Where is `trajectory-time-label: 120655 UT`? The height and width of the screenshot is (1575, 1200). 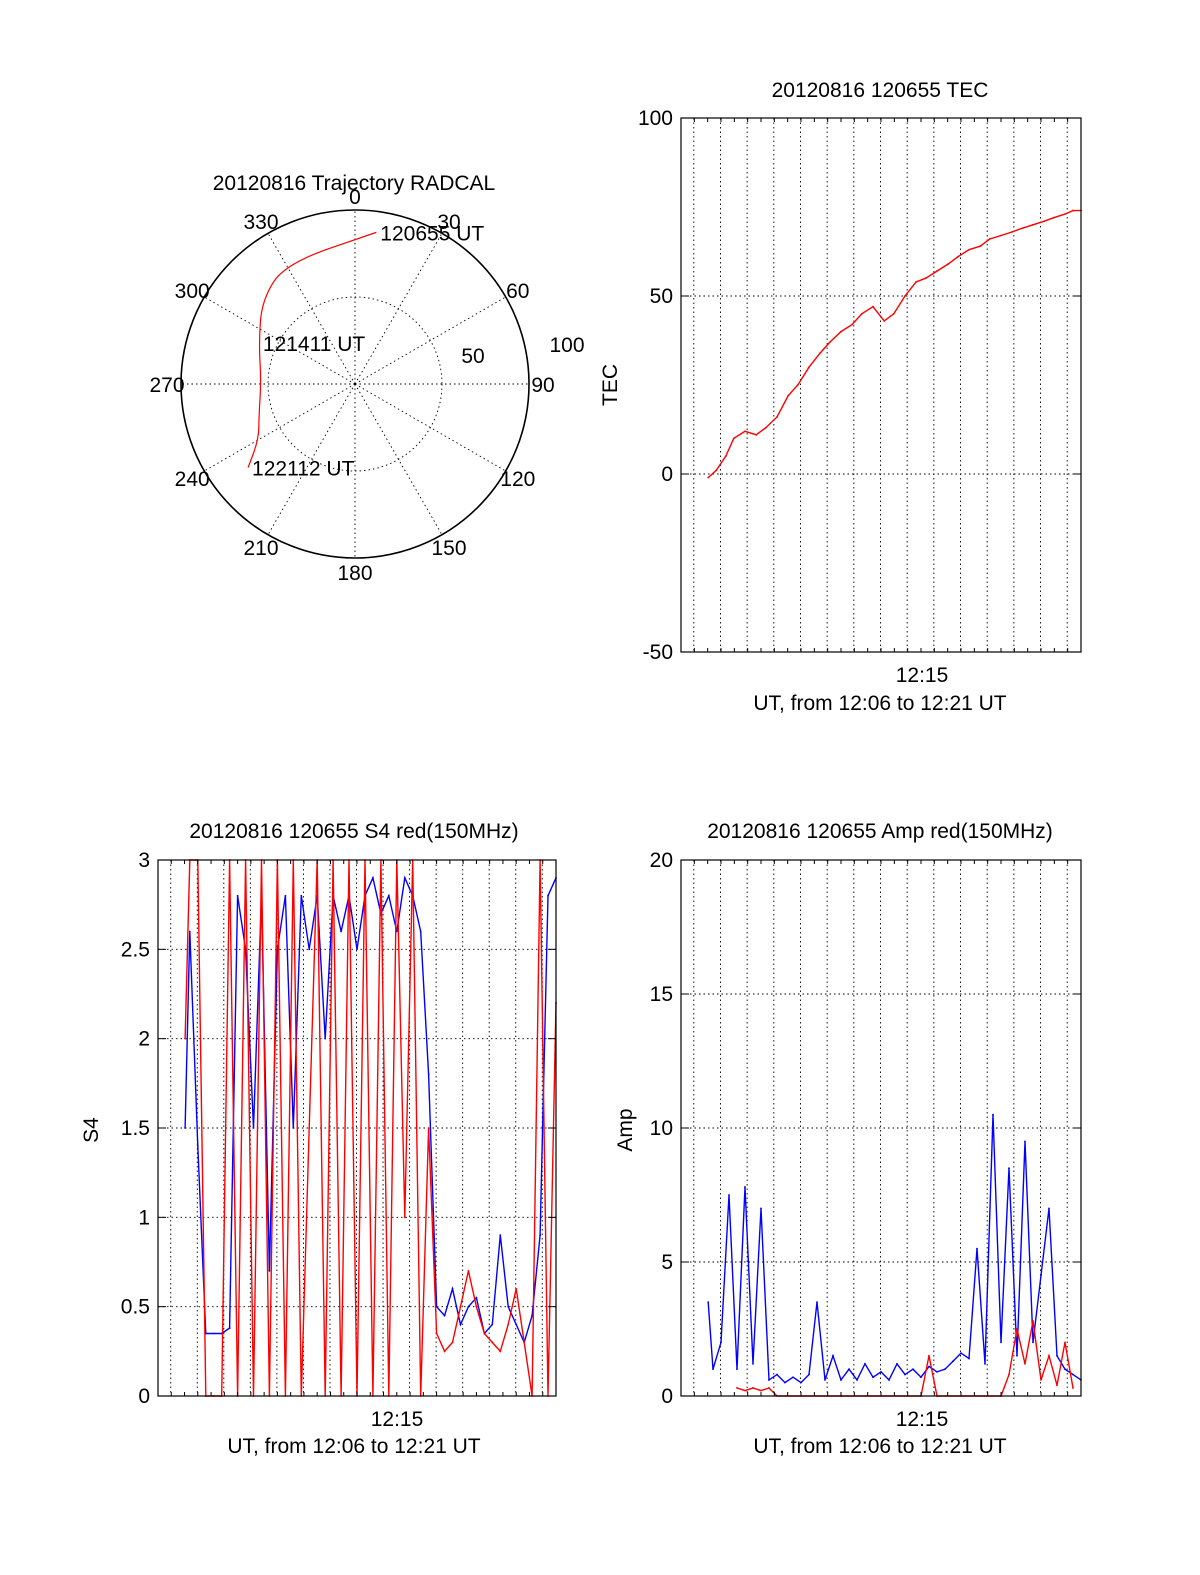
trajectory-time-label: 120655 UT is located at coordinates (432, 233).